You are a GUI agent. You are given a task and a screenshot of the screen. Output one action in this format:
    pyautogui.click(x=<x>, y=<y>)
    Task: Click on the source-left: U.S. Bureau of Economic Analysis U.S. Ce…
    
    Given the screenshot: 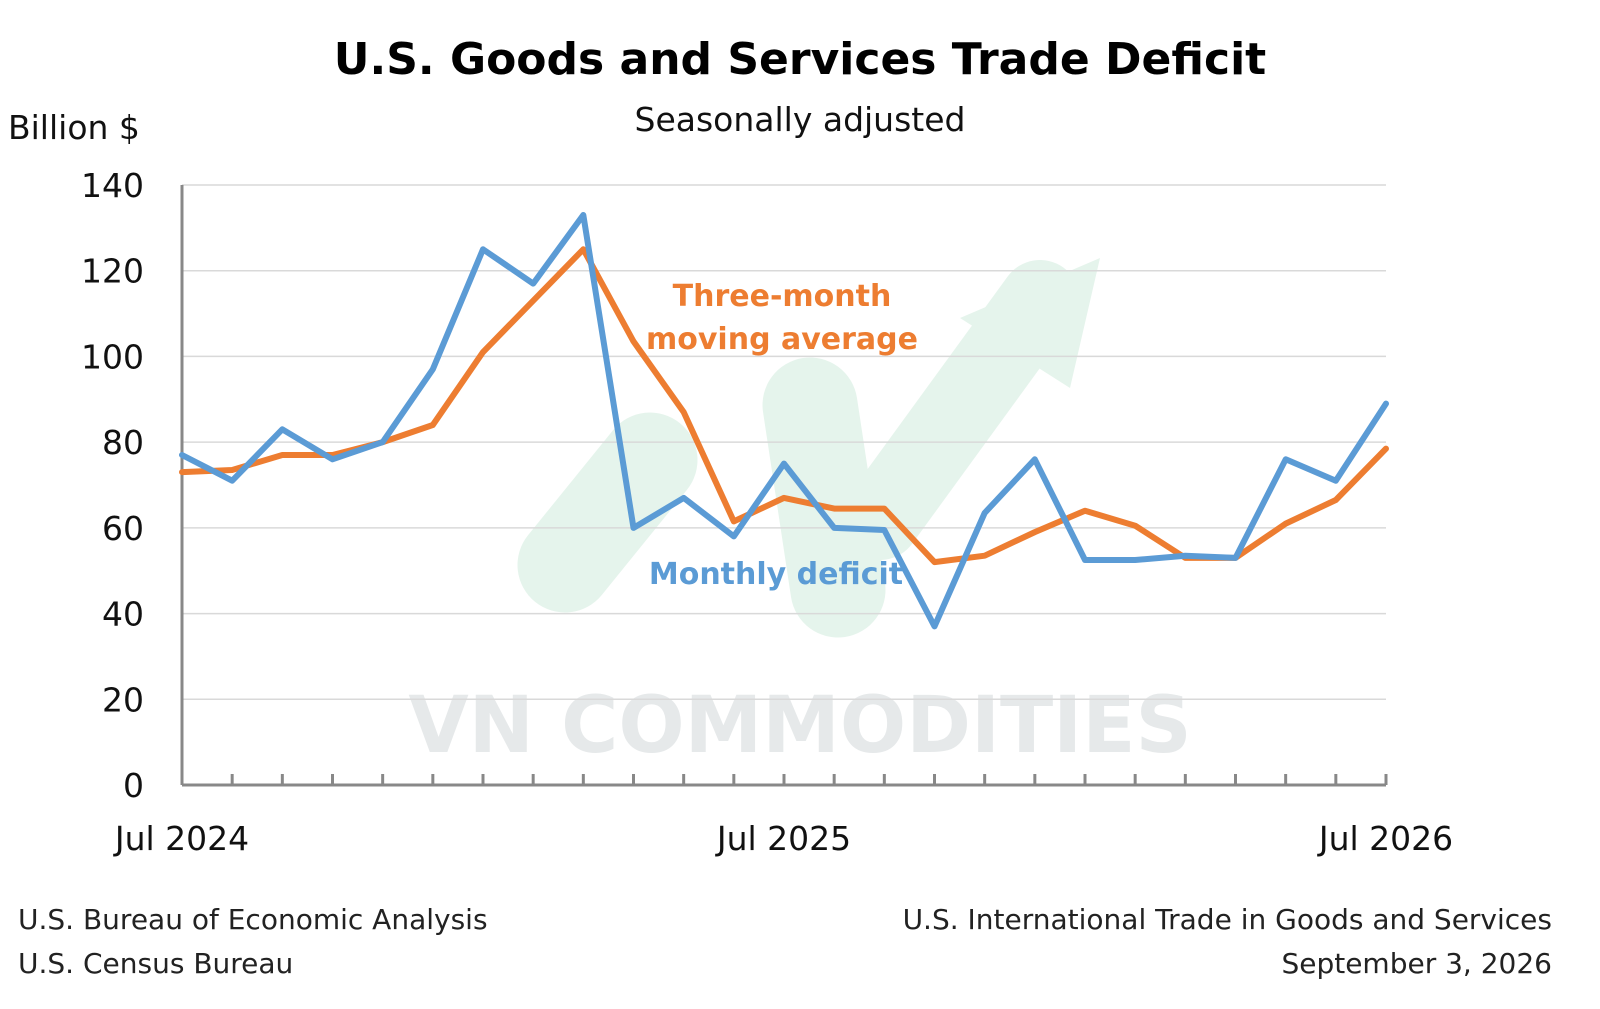 What is the action you would take?
    pyautogui.click(x=253, y=942)
    